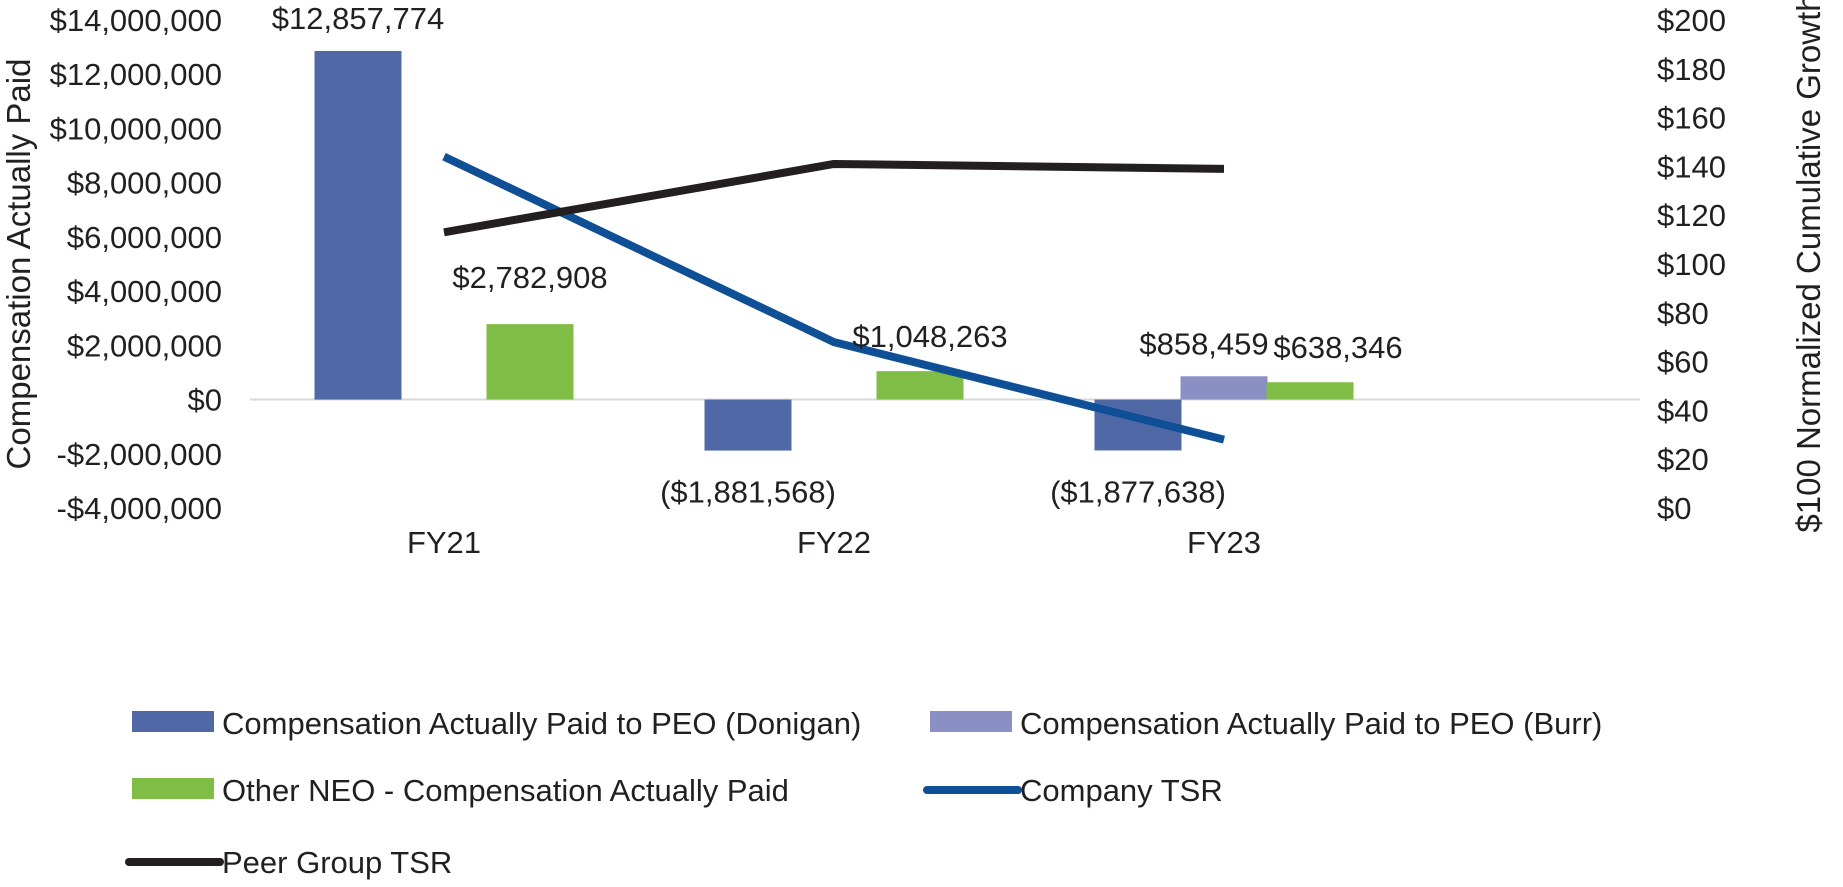  I want to click on right-axis-tick-label: $180, so click(1691, 69).